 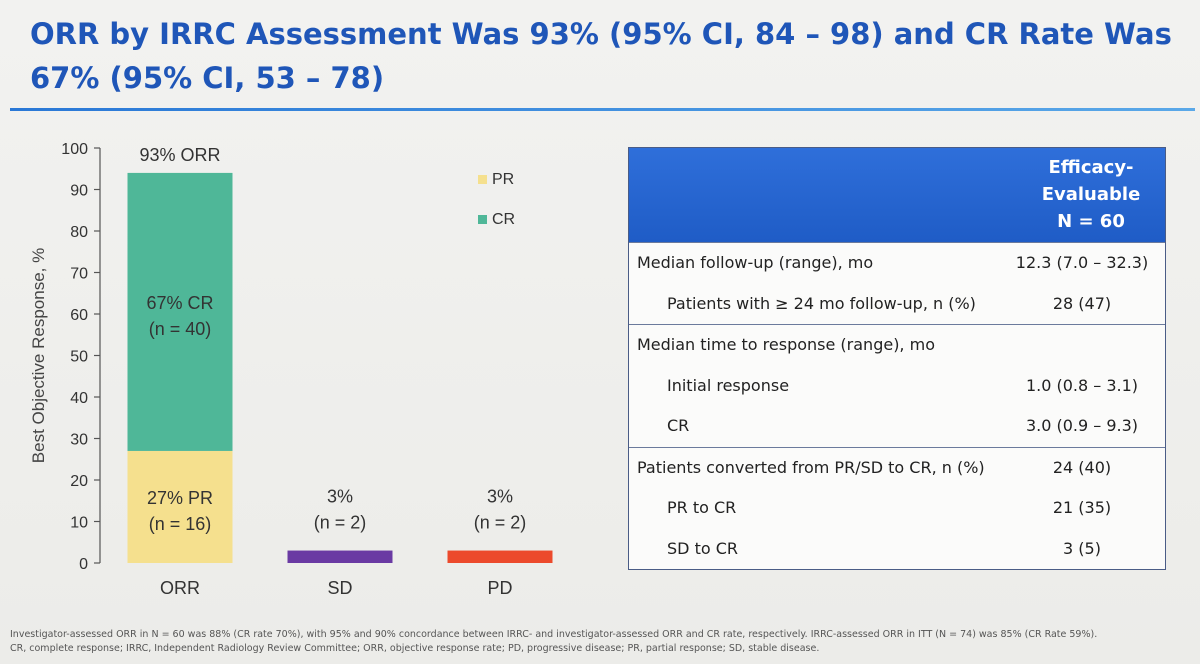 I want to click on bar-orr-cr, so click(x=180, y=311).